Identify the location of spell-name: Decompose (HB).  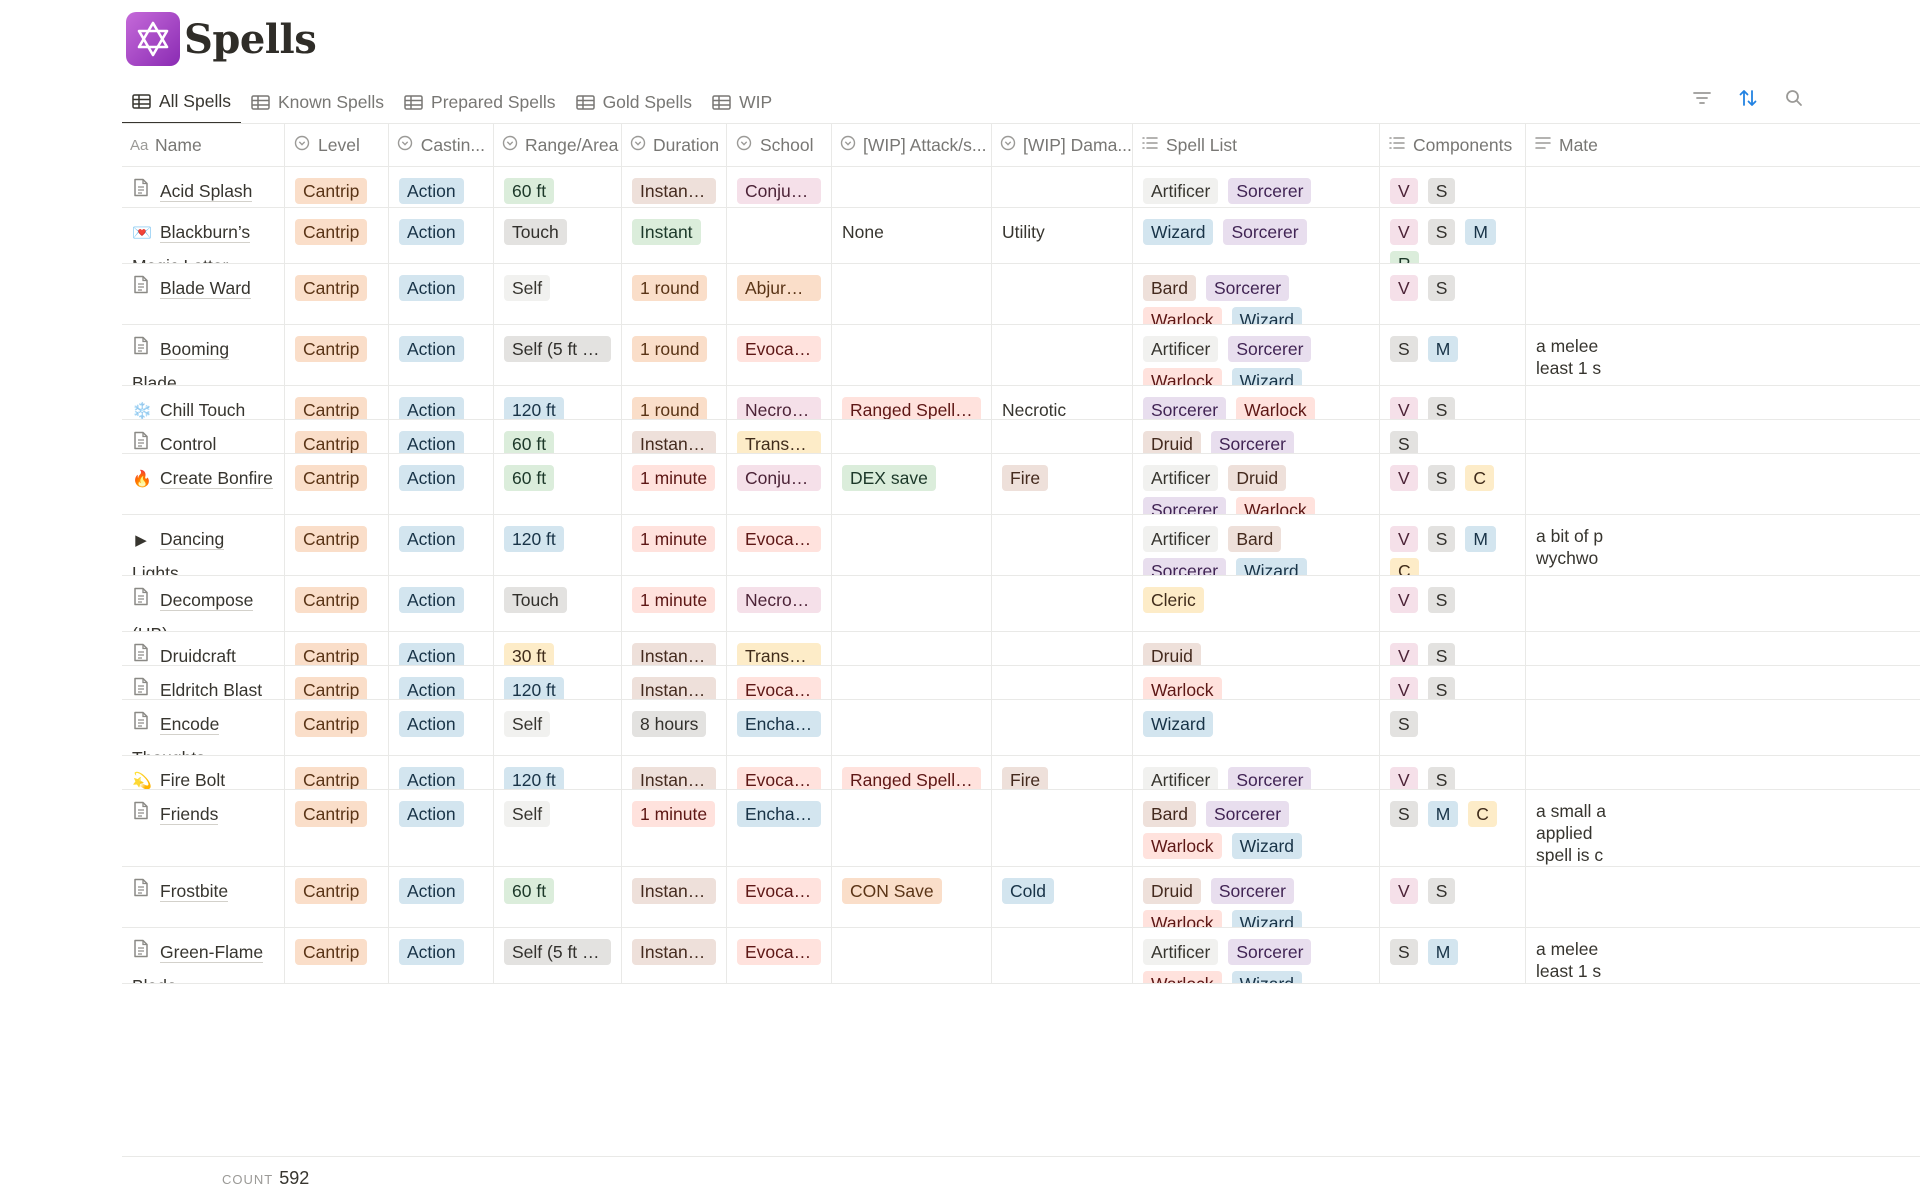
(193, 610).